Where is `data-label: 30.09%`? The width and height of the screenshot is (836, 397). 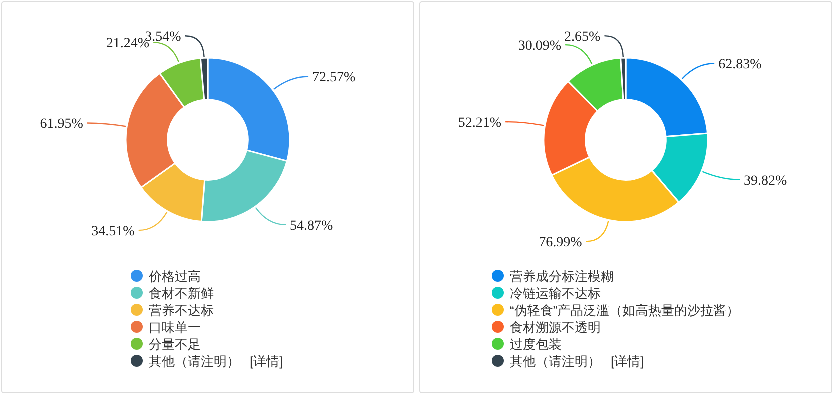
data-label: 30.09% is located at coordinates (540, 46).